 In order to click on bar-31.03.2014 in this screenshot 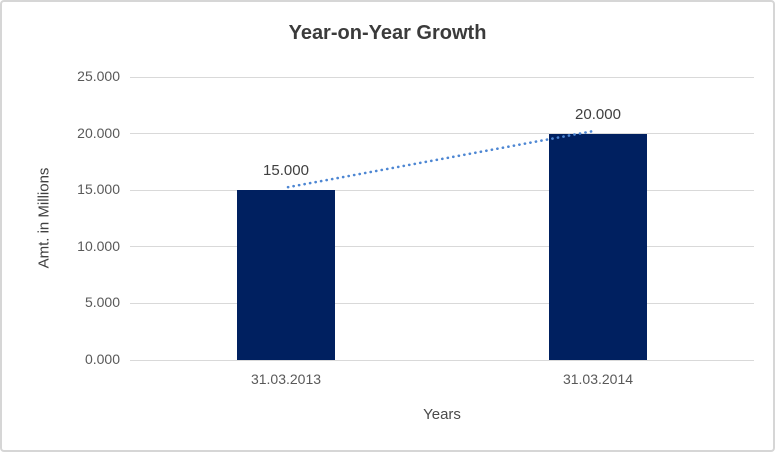, I will do `click(598, 246)`.